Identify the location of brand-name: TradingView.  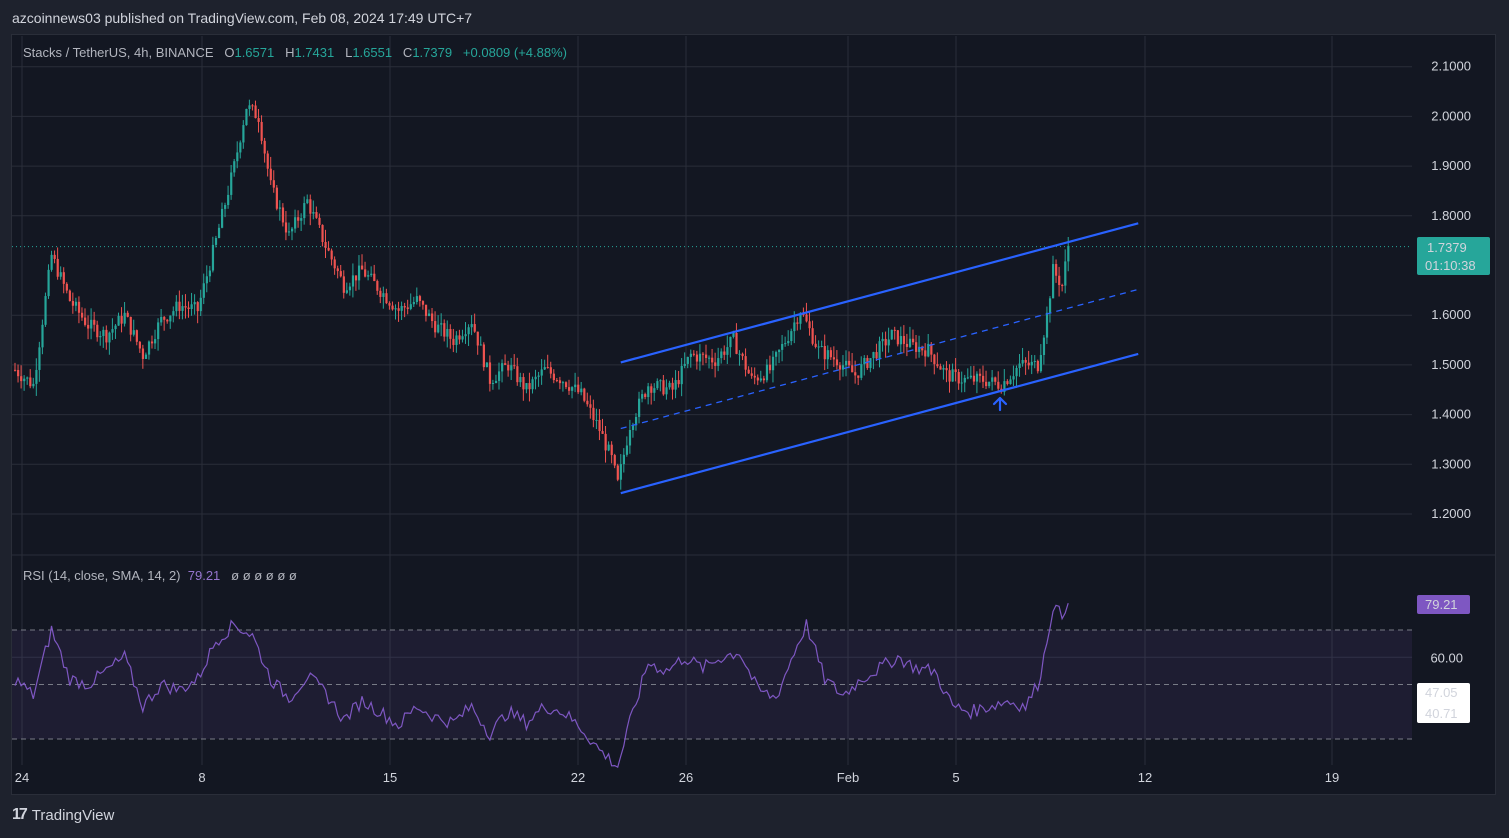
(73, 815).